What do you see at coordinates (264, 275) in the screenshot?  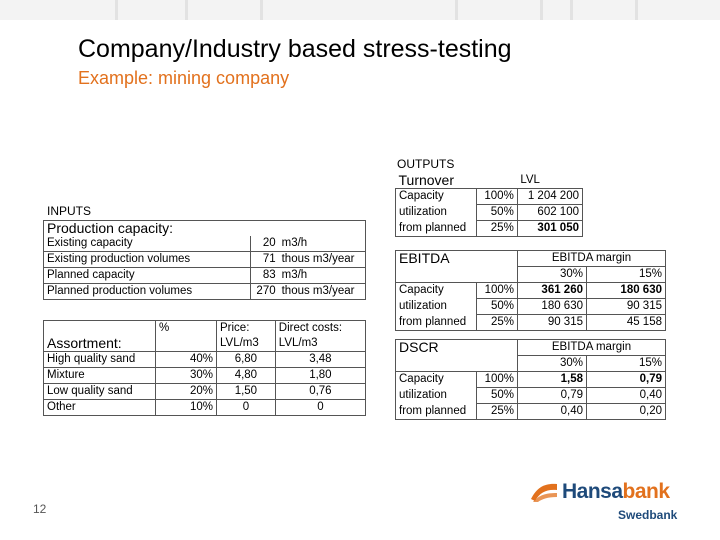 I see `row-value: 83` at bounding box center [264, 275].